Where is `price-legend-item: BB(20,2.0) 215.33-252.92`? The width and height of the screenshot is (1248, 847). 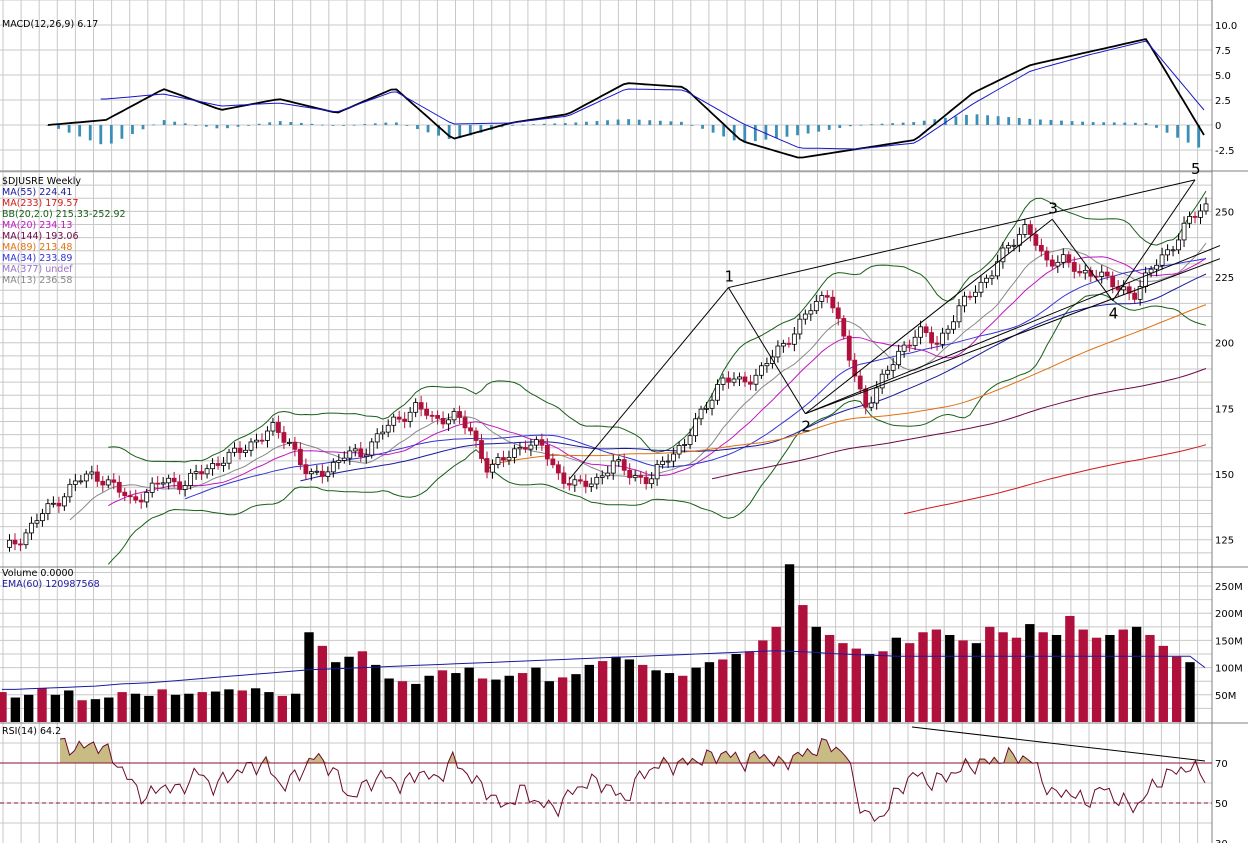 price-legend-item: BB(20,2.0) 215.33-252.92 is located at coordinates (64, 214).